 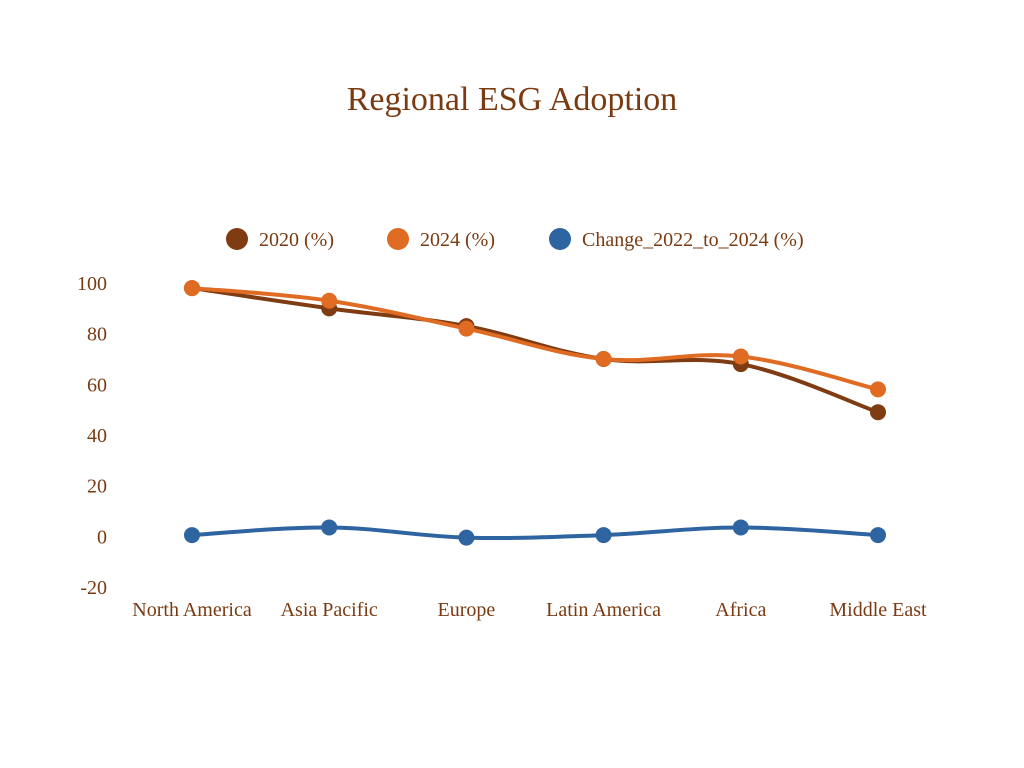 What do you see at coordinates (878, 610) in the screenshot?
I see `x-tick-label: Middle East` at bounding box center [878, 610].